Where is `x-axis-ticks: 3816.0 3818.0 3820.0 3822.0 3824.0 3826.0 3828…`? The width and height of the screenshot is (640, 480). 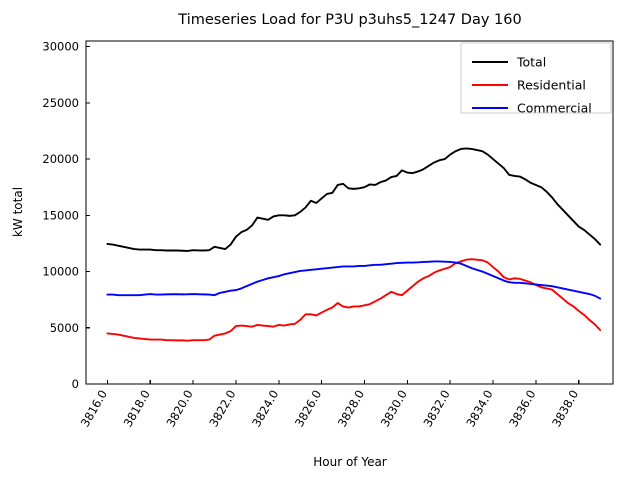 x-axis-ticks: 3816.0 3818.0 3820.0 3822.0 3824.0 3826.0 3828… is located at coordinates (329, 405).